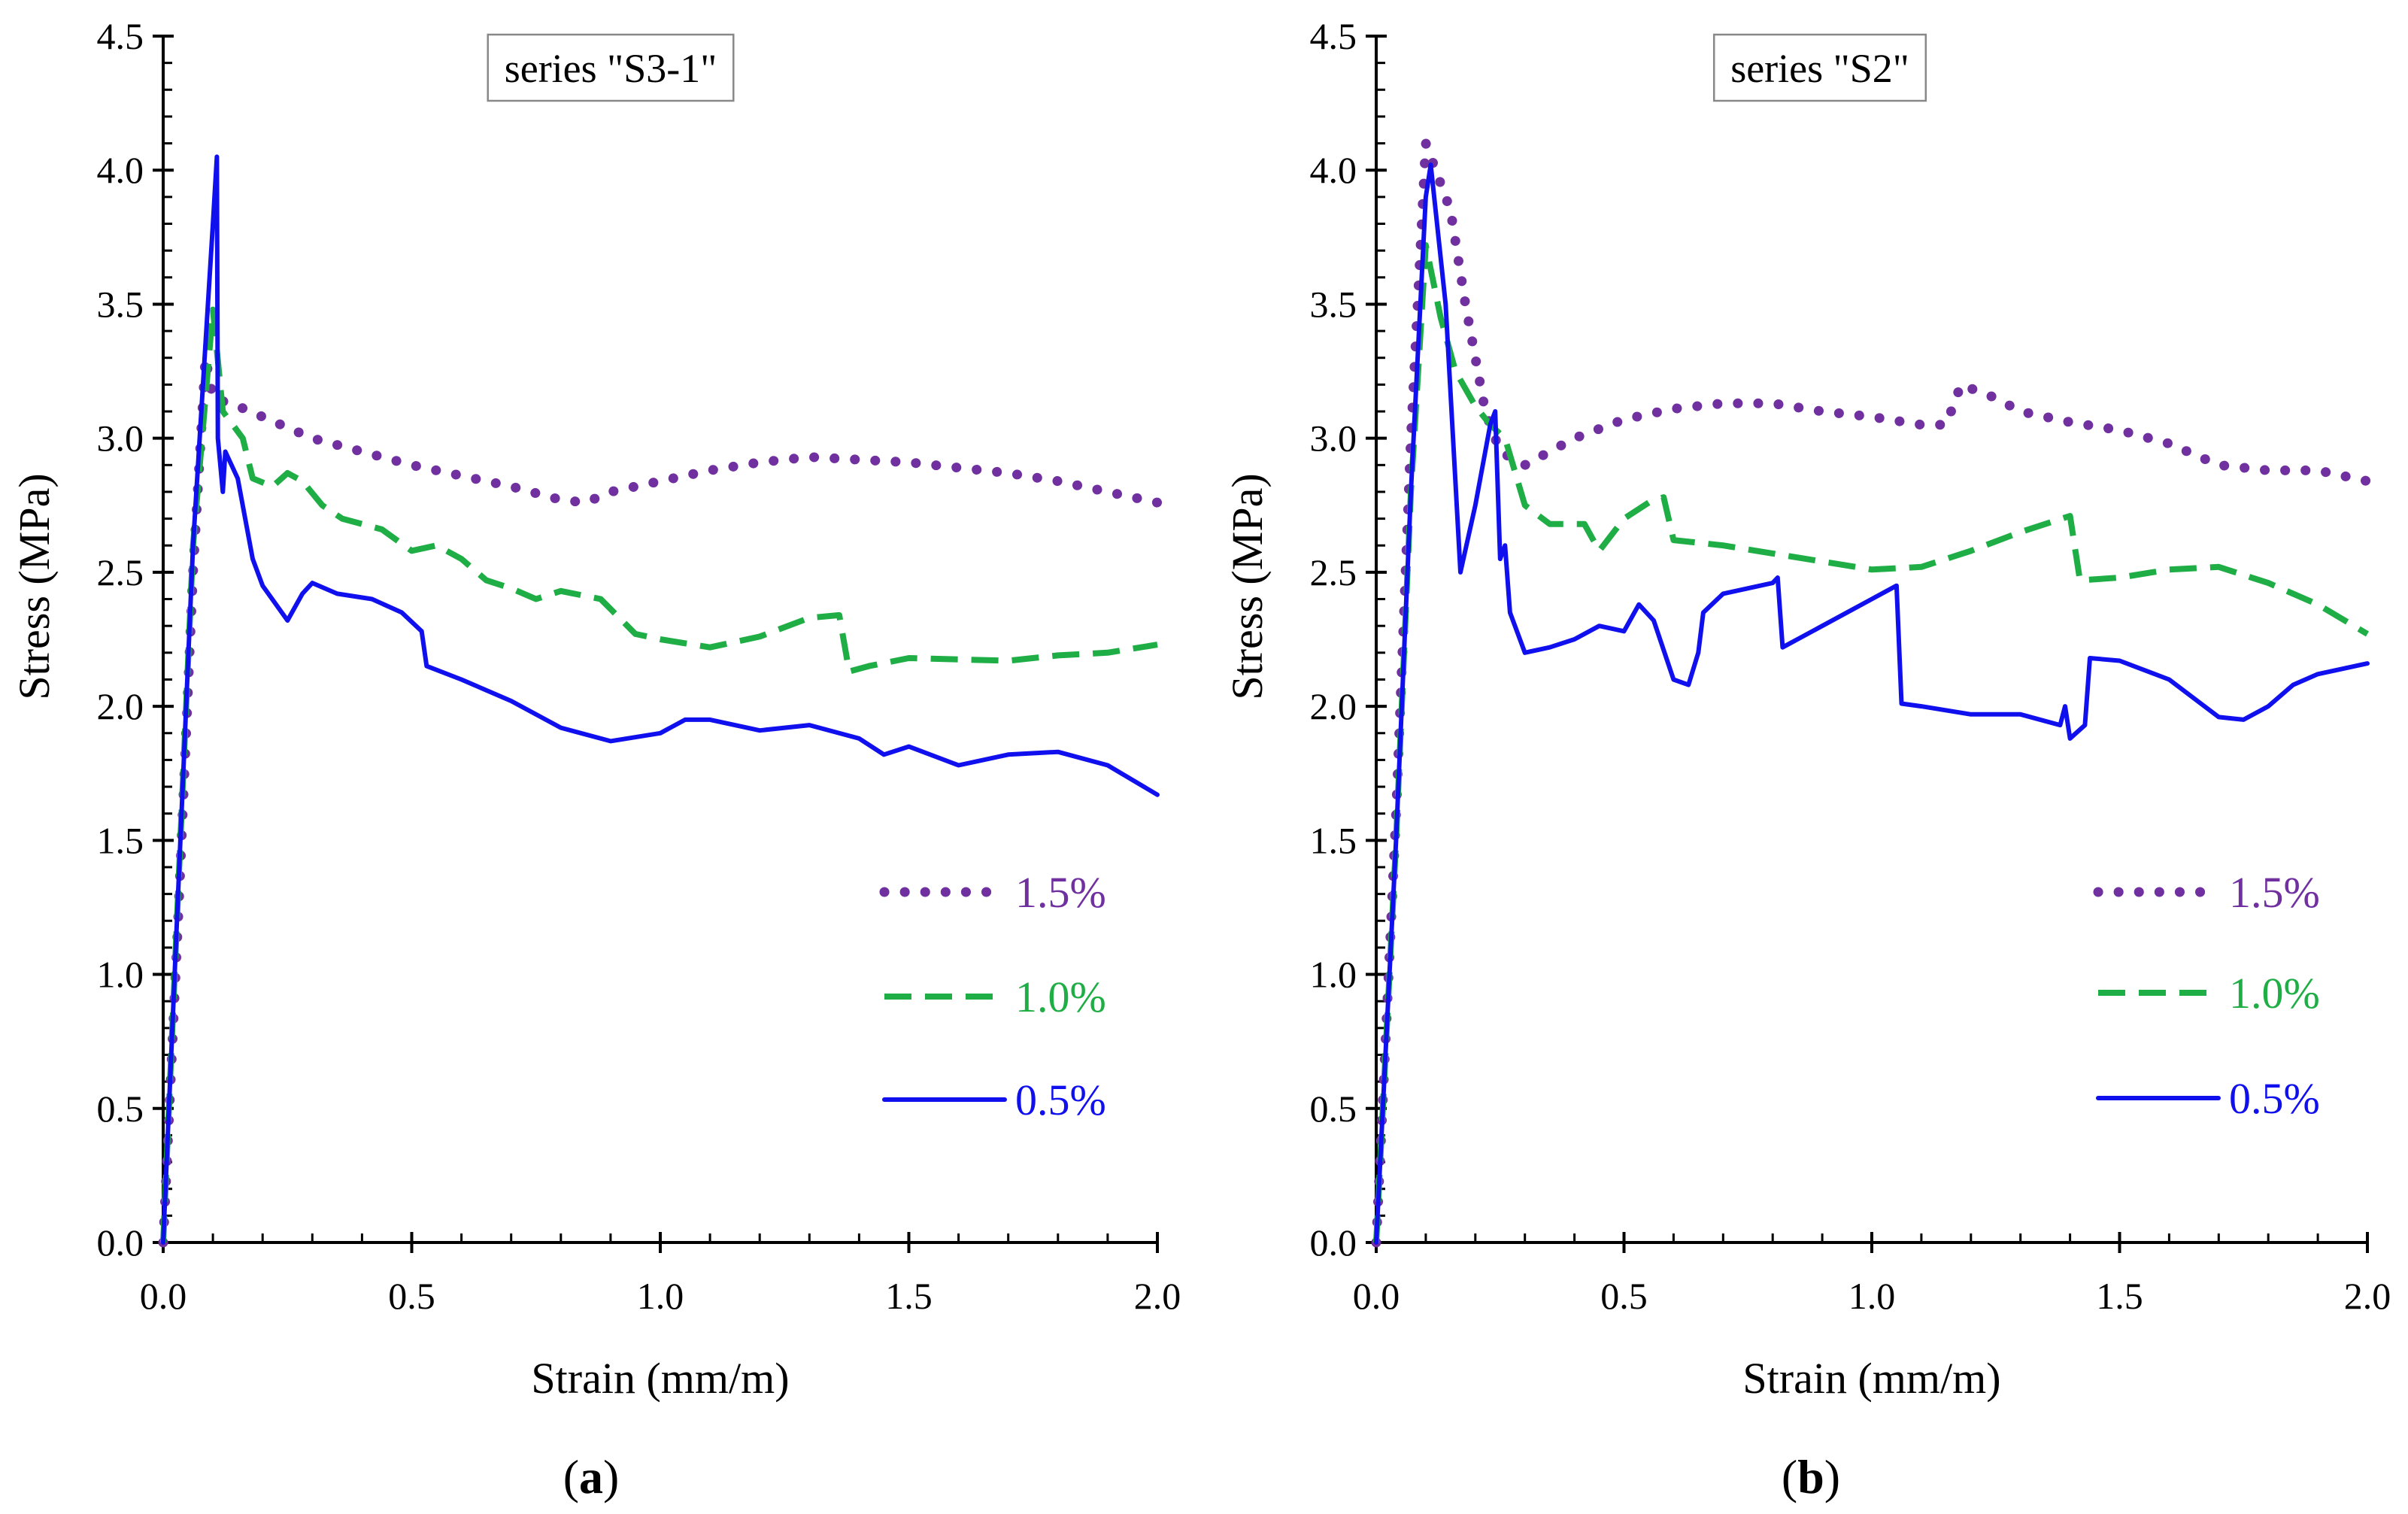 The height and width of the screenshot is (1514, 2408). I want to click on panel-letter: (b), so click(1811, 1476).